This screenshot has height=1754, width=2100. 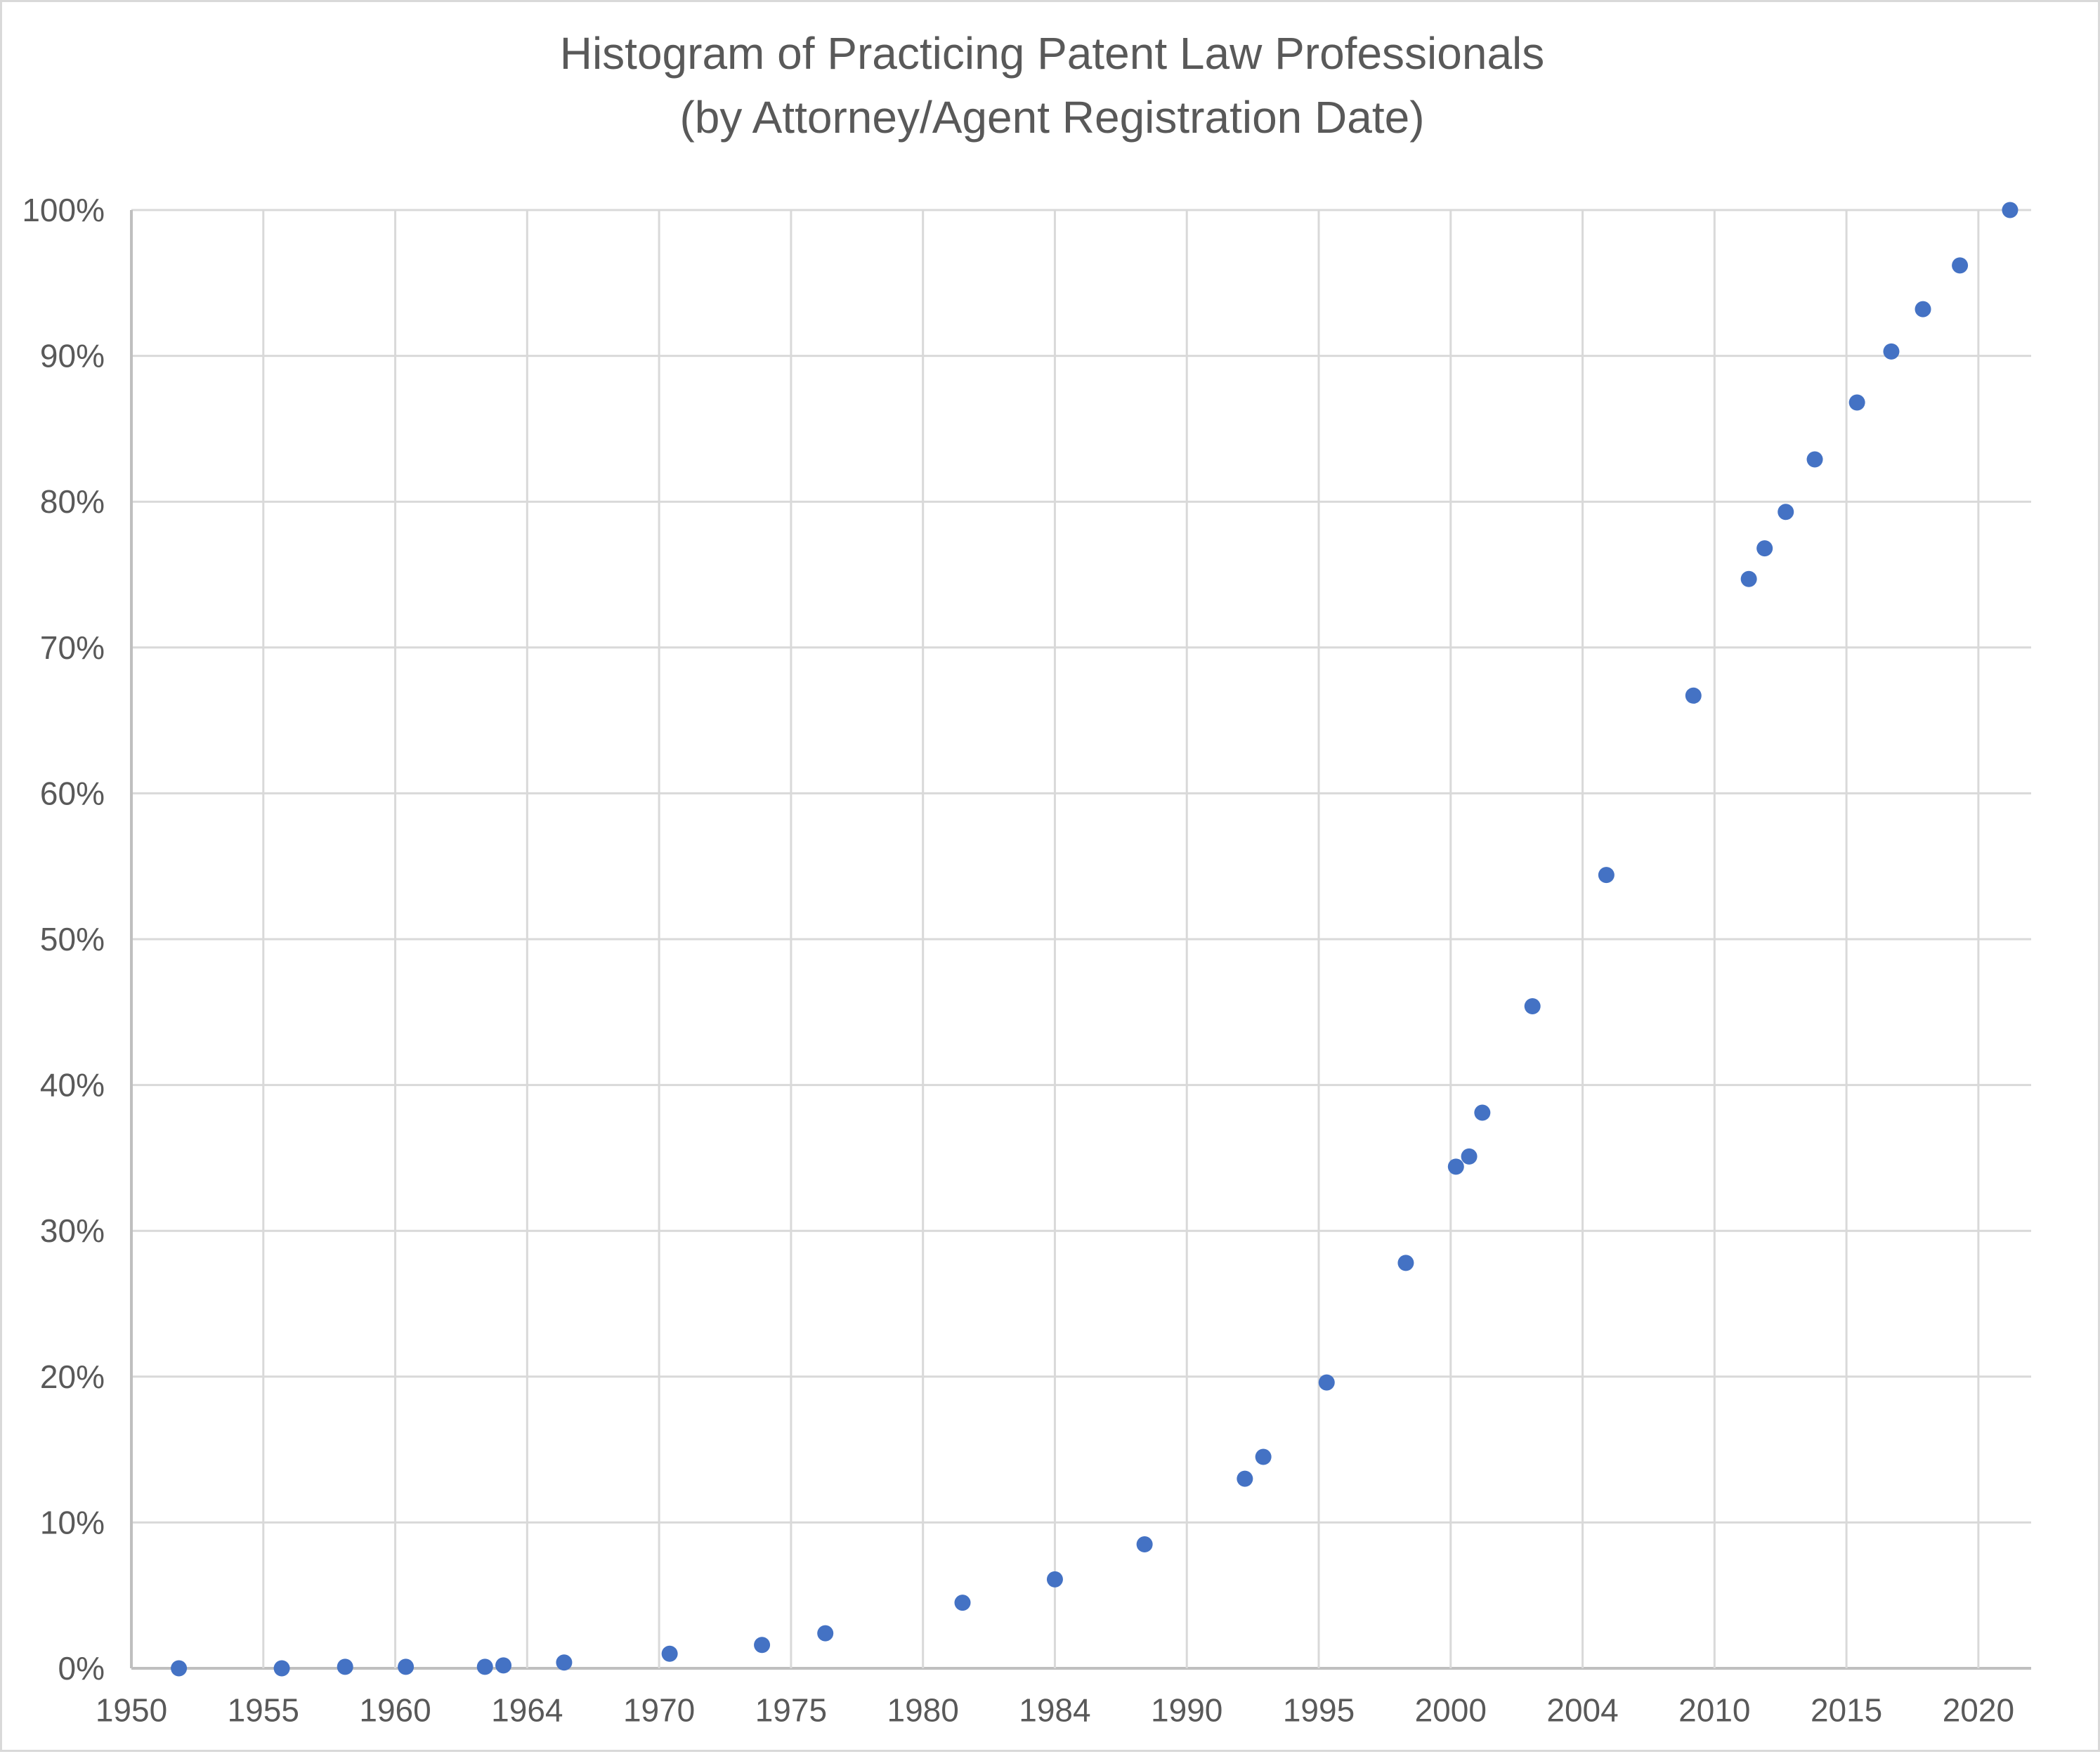 I want to click on x-axis-tick-label: 2015, so click(x=1846, y=1710).